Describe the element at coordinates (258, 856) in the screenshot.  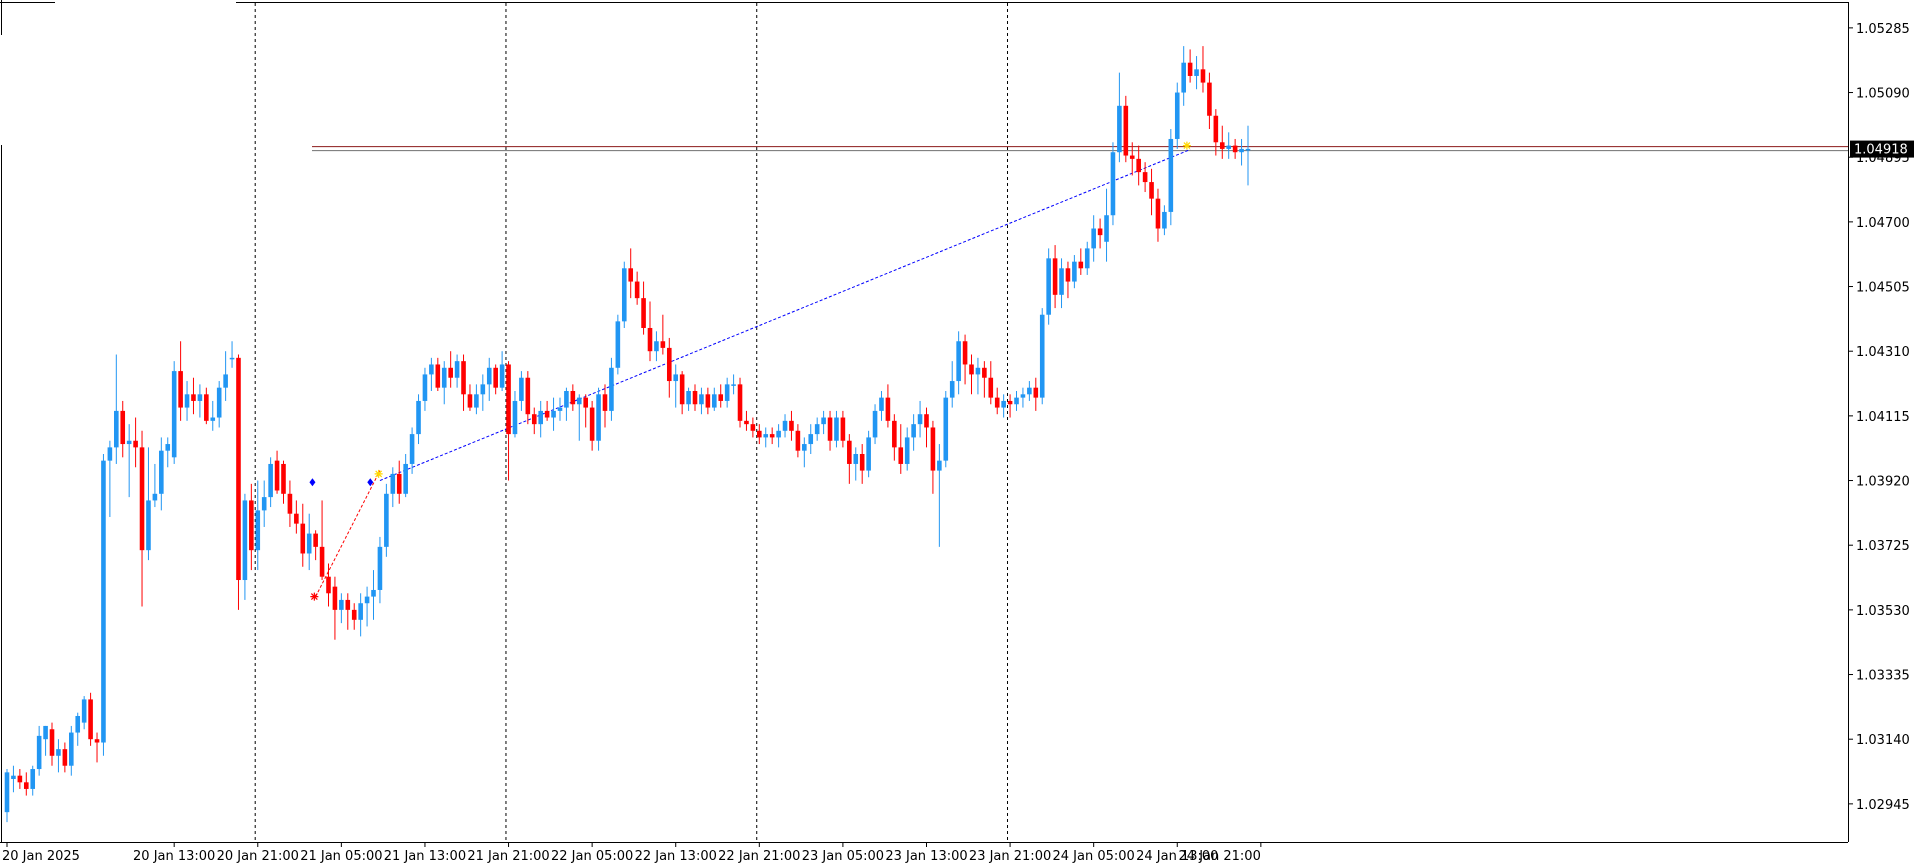
I see `time-tick-label-2: 20 Jan 21:00` at that location.